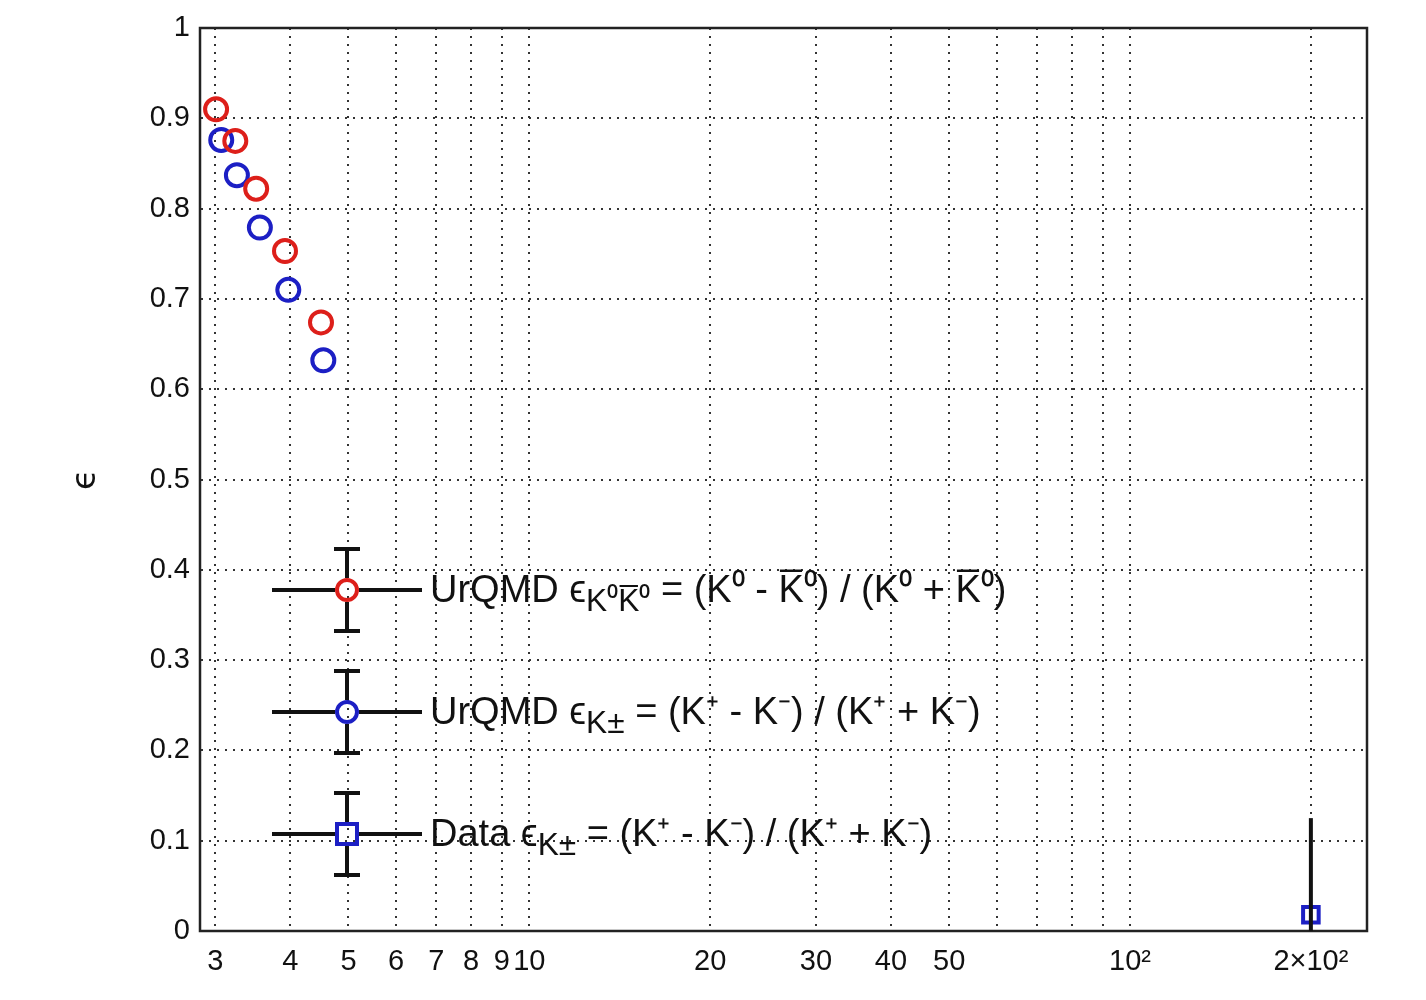 The height and width of the screenshot is (1000, 1426). I want to click on y-tick-label: 0.2, so click(169, 748).